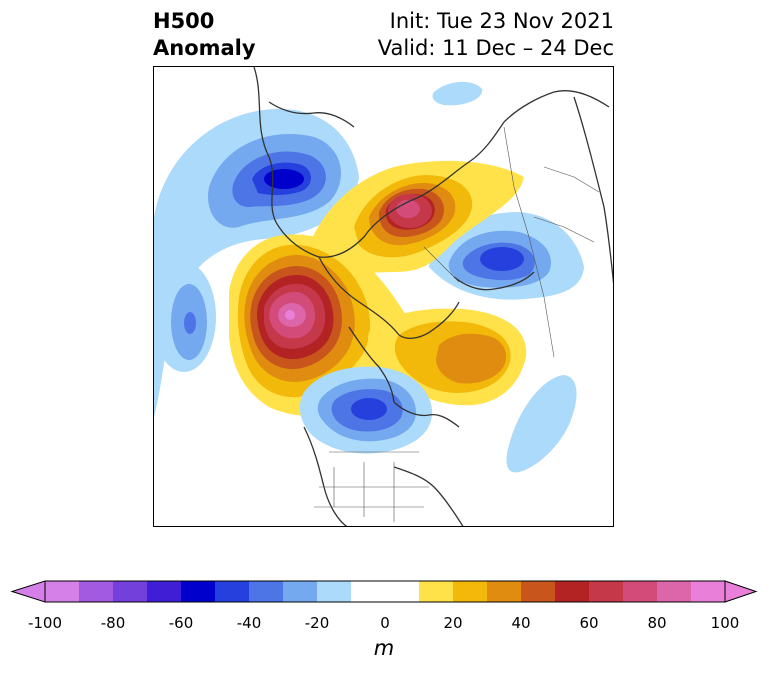 The image size is (768, 673). I want to click on colorbar-tick-label: 100, so click(725, 623).